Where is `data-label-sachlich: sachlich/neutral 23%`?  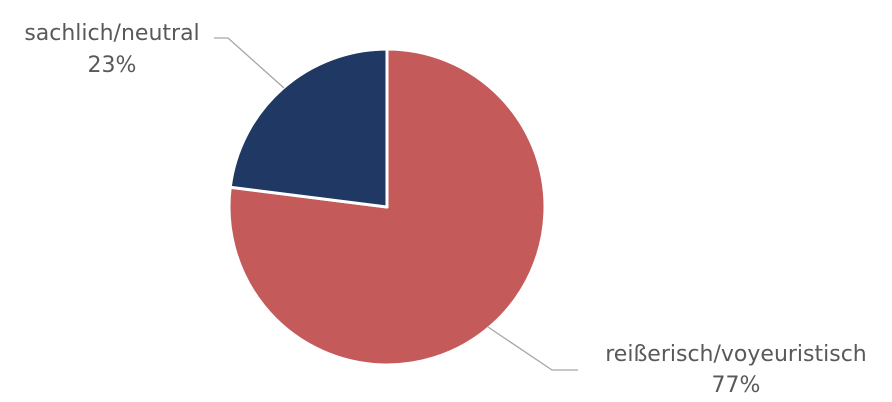 data-label-sachlich: sachlich/neutral 23% is located at coordinates (111, 49).